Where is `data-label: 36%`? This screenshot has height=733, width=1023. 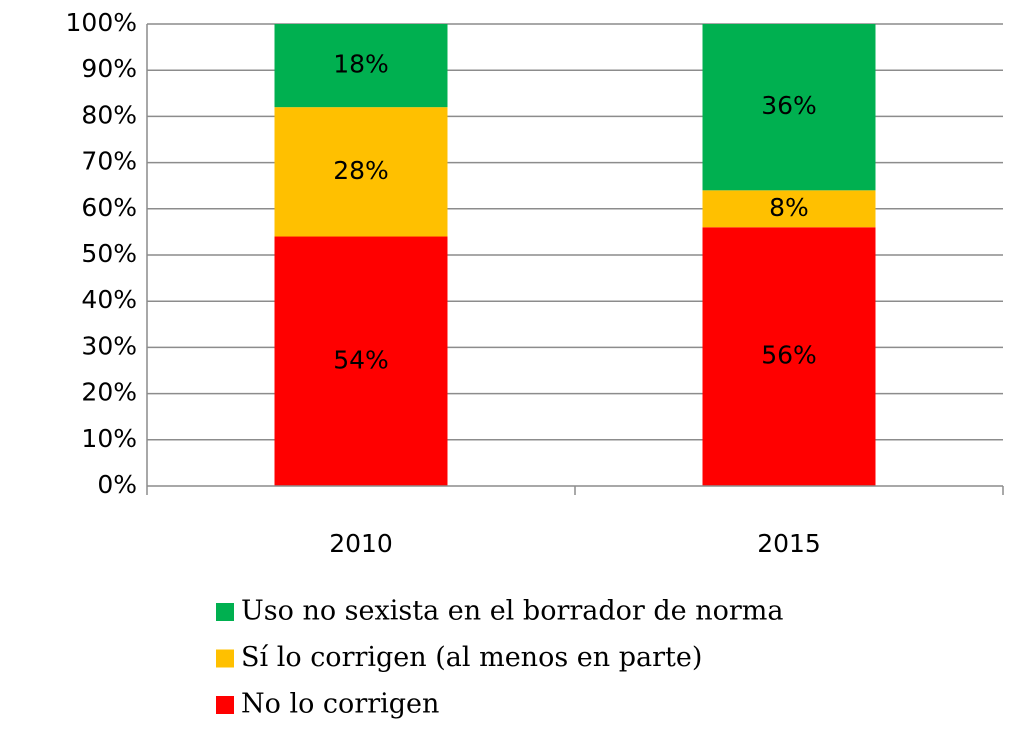
data-label: 36% is located at coordinates (789, 105).